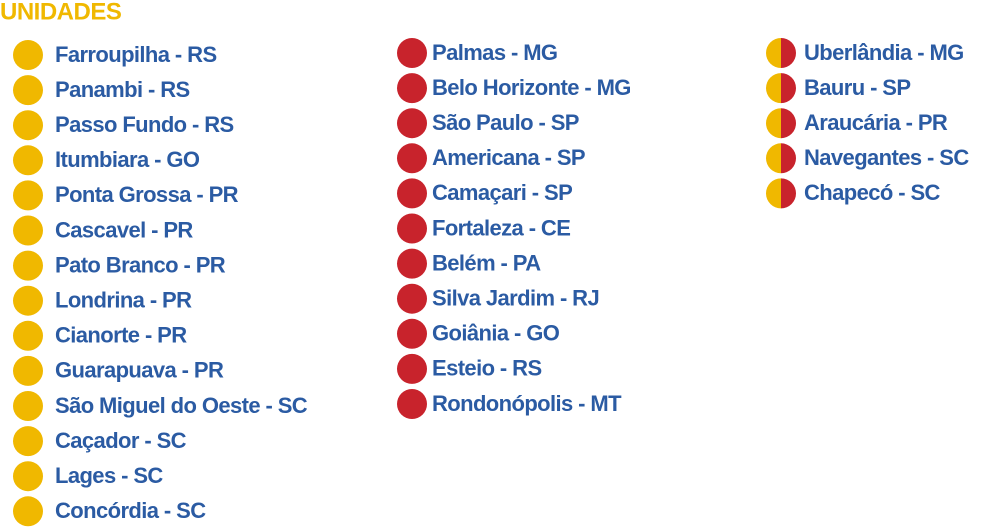 The width and height of the screenshot is (1000, 527). What do you see at coordinates (127, 159) in the screenshot?
I see `unit-name: Itumbiara - GO` at bounding box center [127, 159].